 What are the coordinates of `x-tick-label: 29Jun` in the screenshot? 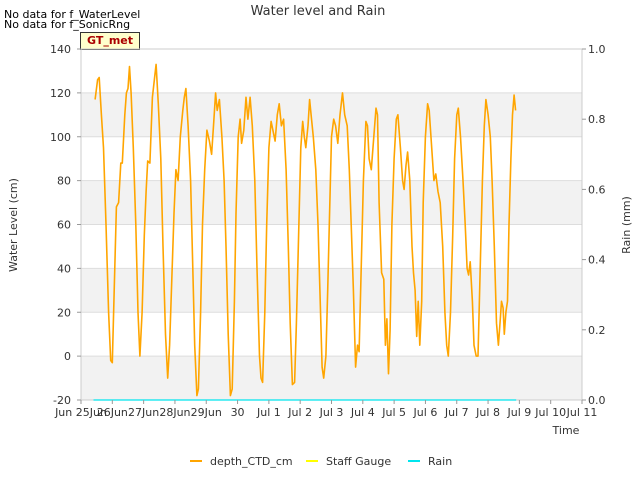 It's located at (206, 412).